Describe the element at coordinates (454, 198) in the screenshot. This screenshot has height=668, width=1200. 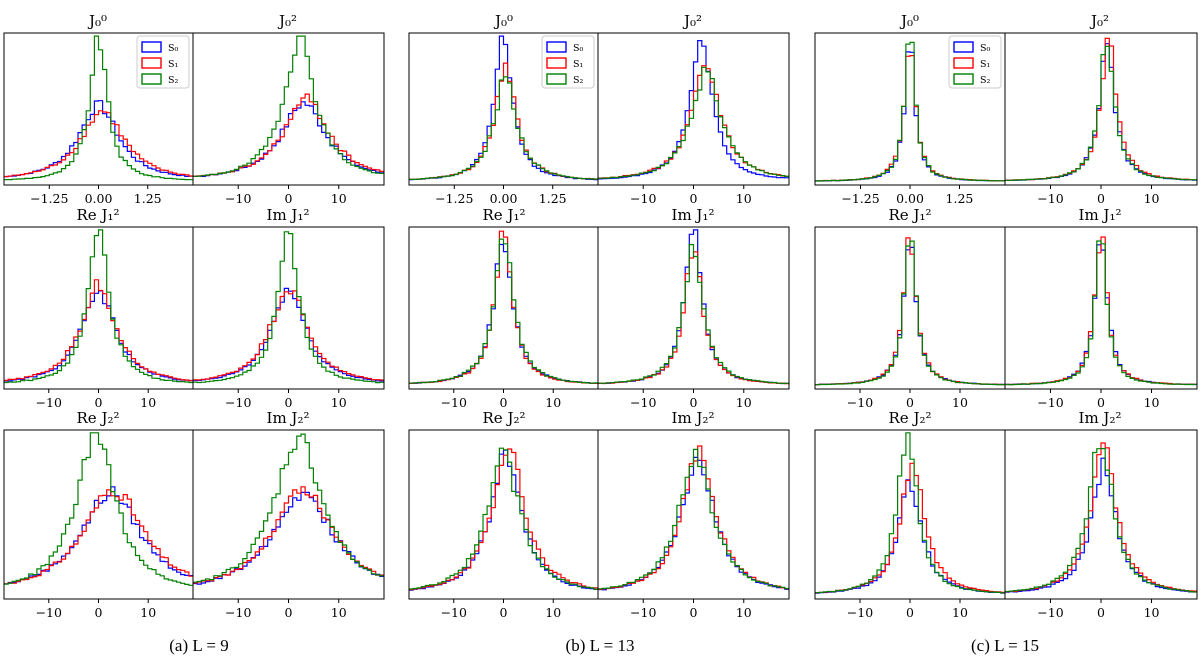
I see `x-tick-label-b-r0-p0-0: −1.25` at that location.